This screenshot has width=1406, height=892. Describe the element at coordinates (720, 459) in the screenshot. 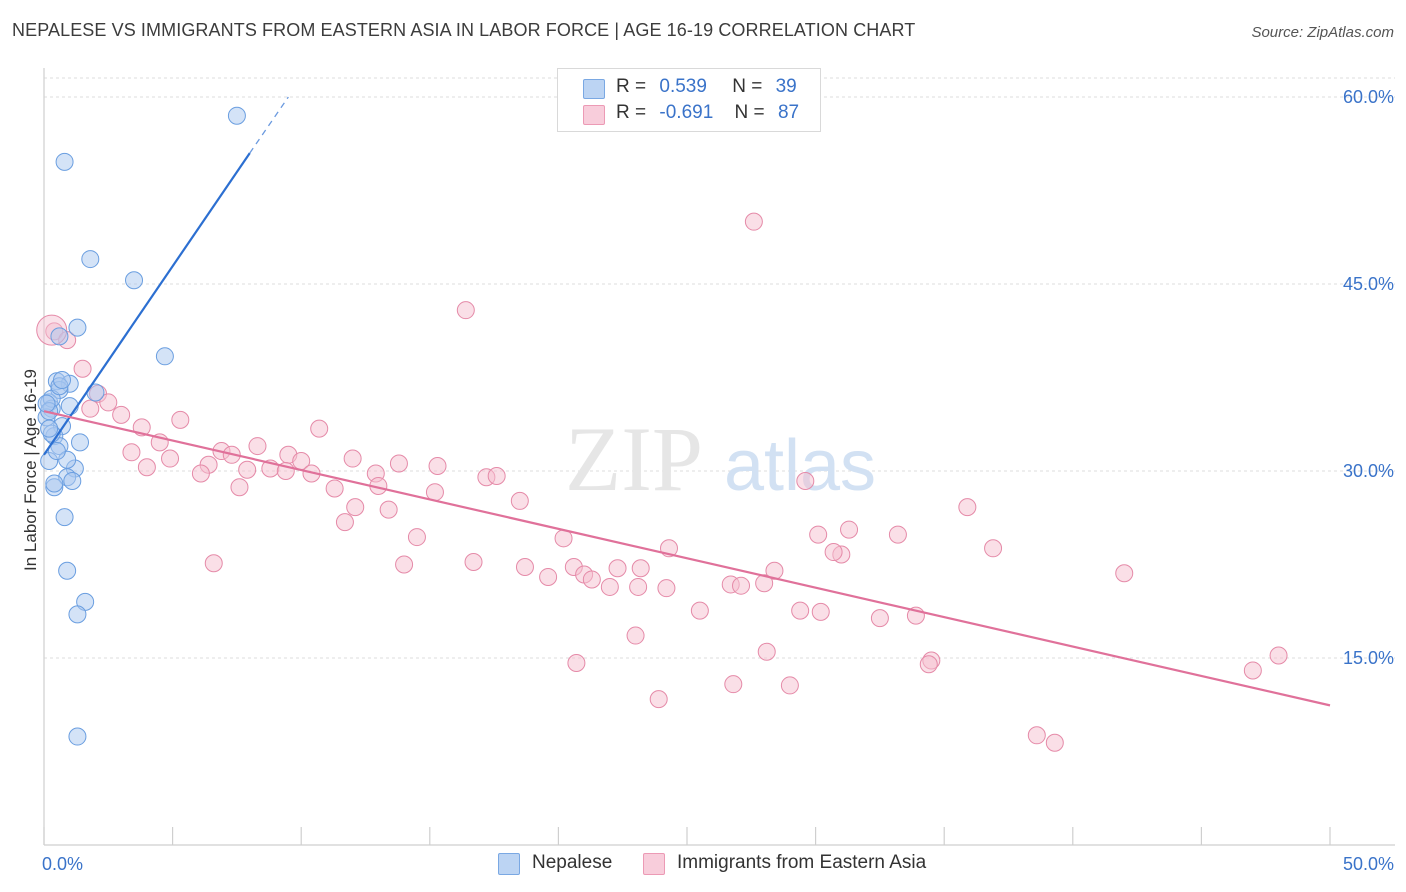

I see `watermark: ZIP atlas` at that location.